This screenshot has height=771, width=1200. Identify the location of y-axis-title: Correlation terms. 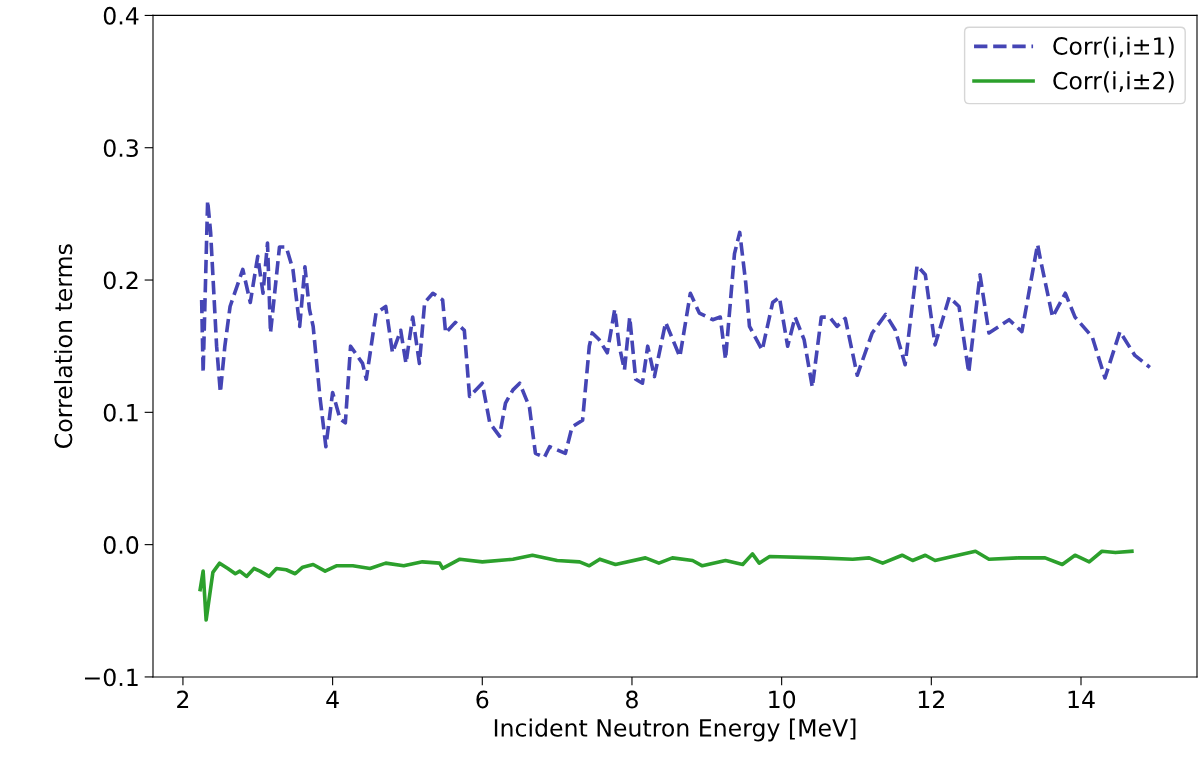
(63, 346).